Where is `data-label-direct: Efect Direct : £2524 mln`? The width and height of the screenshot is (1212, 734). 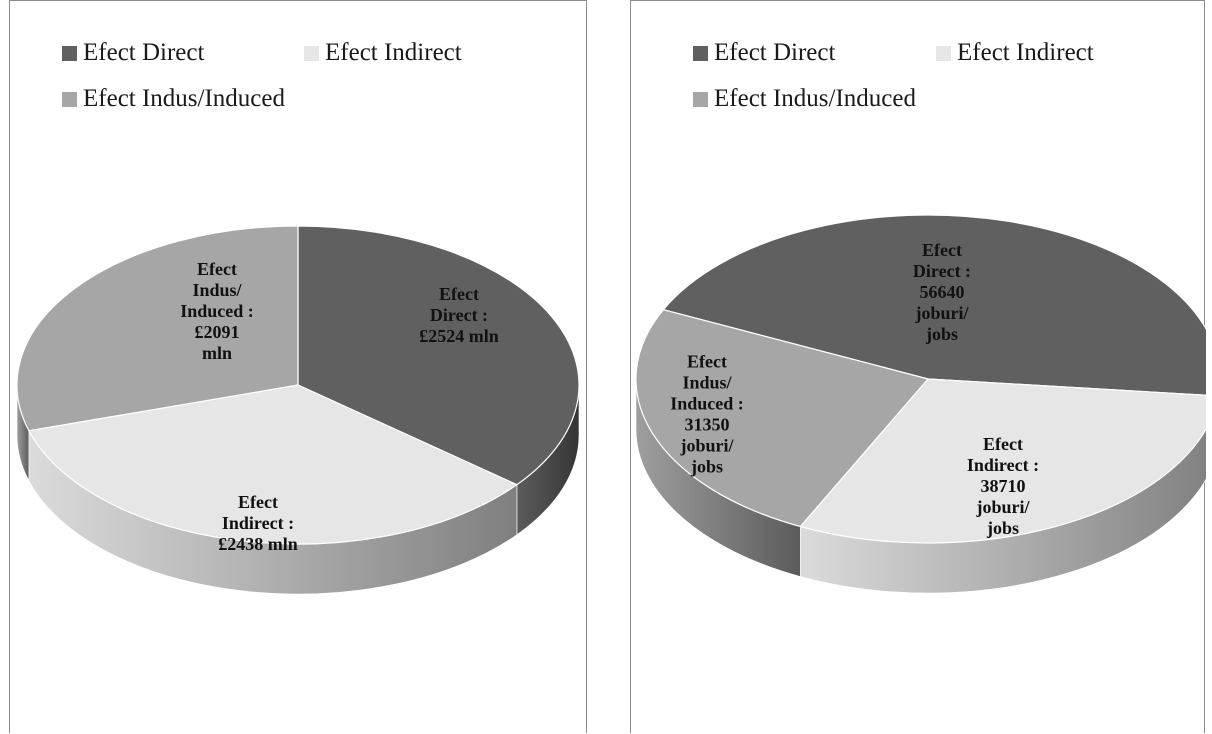
data-label-direct: Efect Direct : £2524 mln is located at coordinates (459, 315).